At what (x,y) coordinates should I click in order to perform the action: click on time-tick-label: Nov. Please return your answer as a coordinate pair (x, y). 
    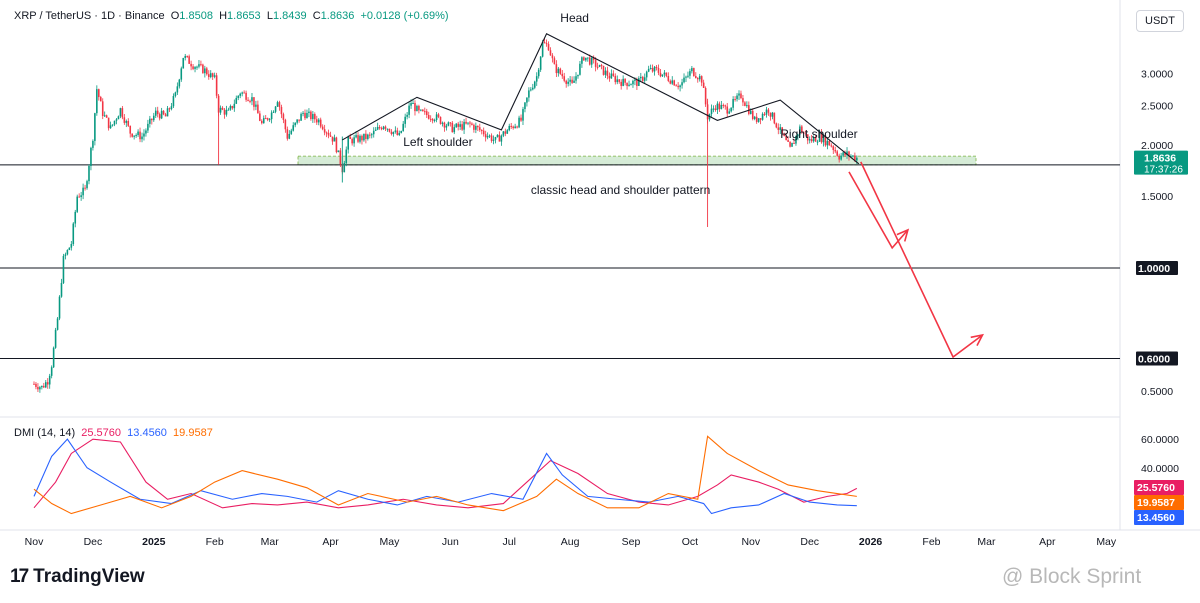
    Looking at the image, I should click on (750, 542).